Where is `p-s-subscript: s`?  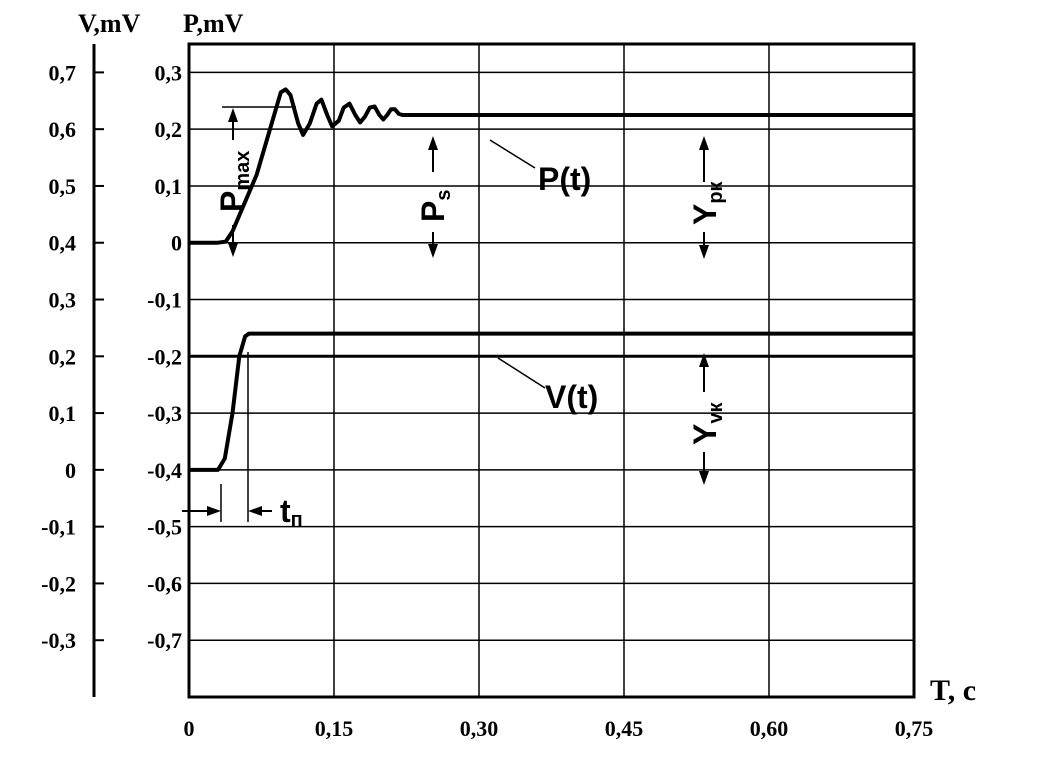
p-s-subscript: s is located at coordinates (444, 195).